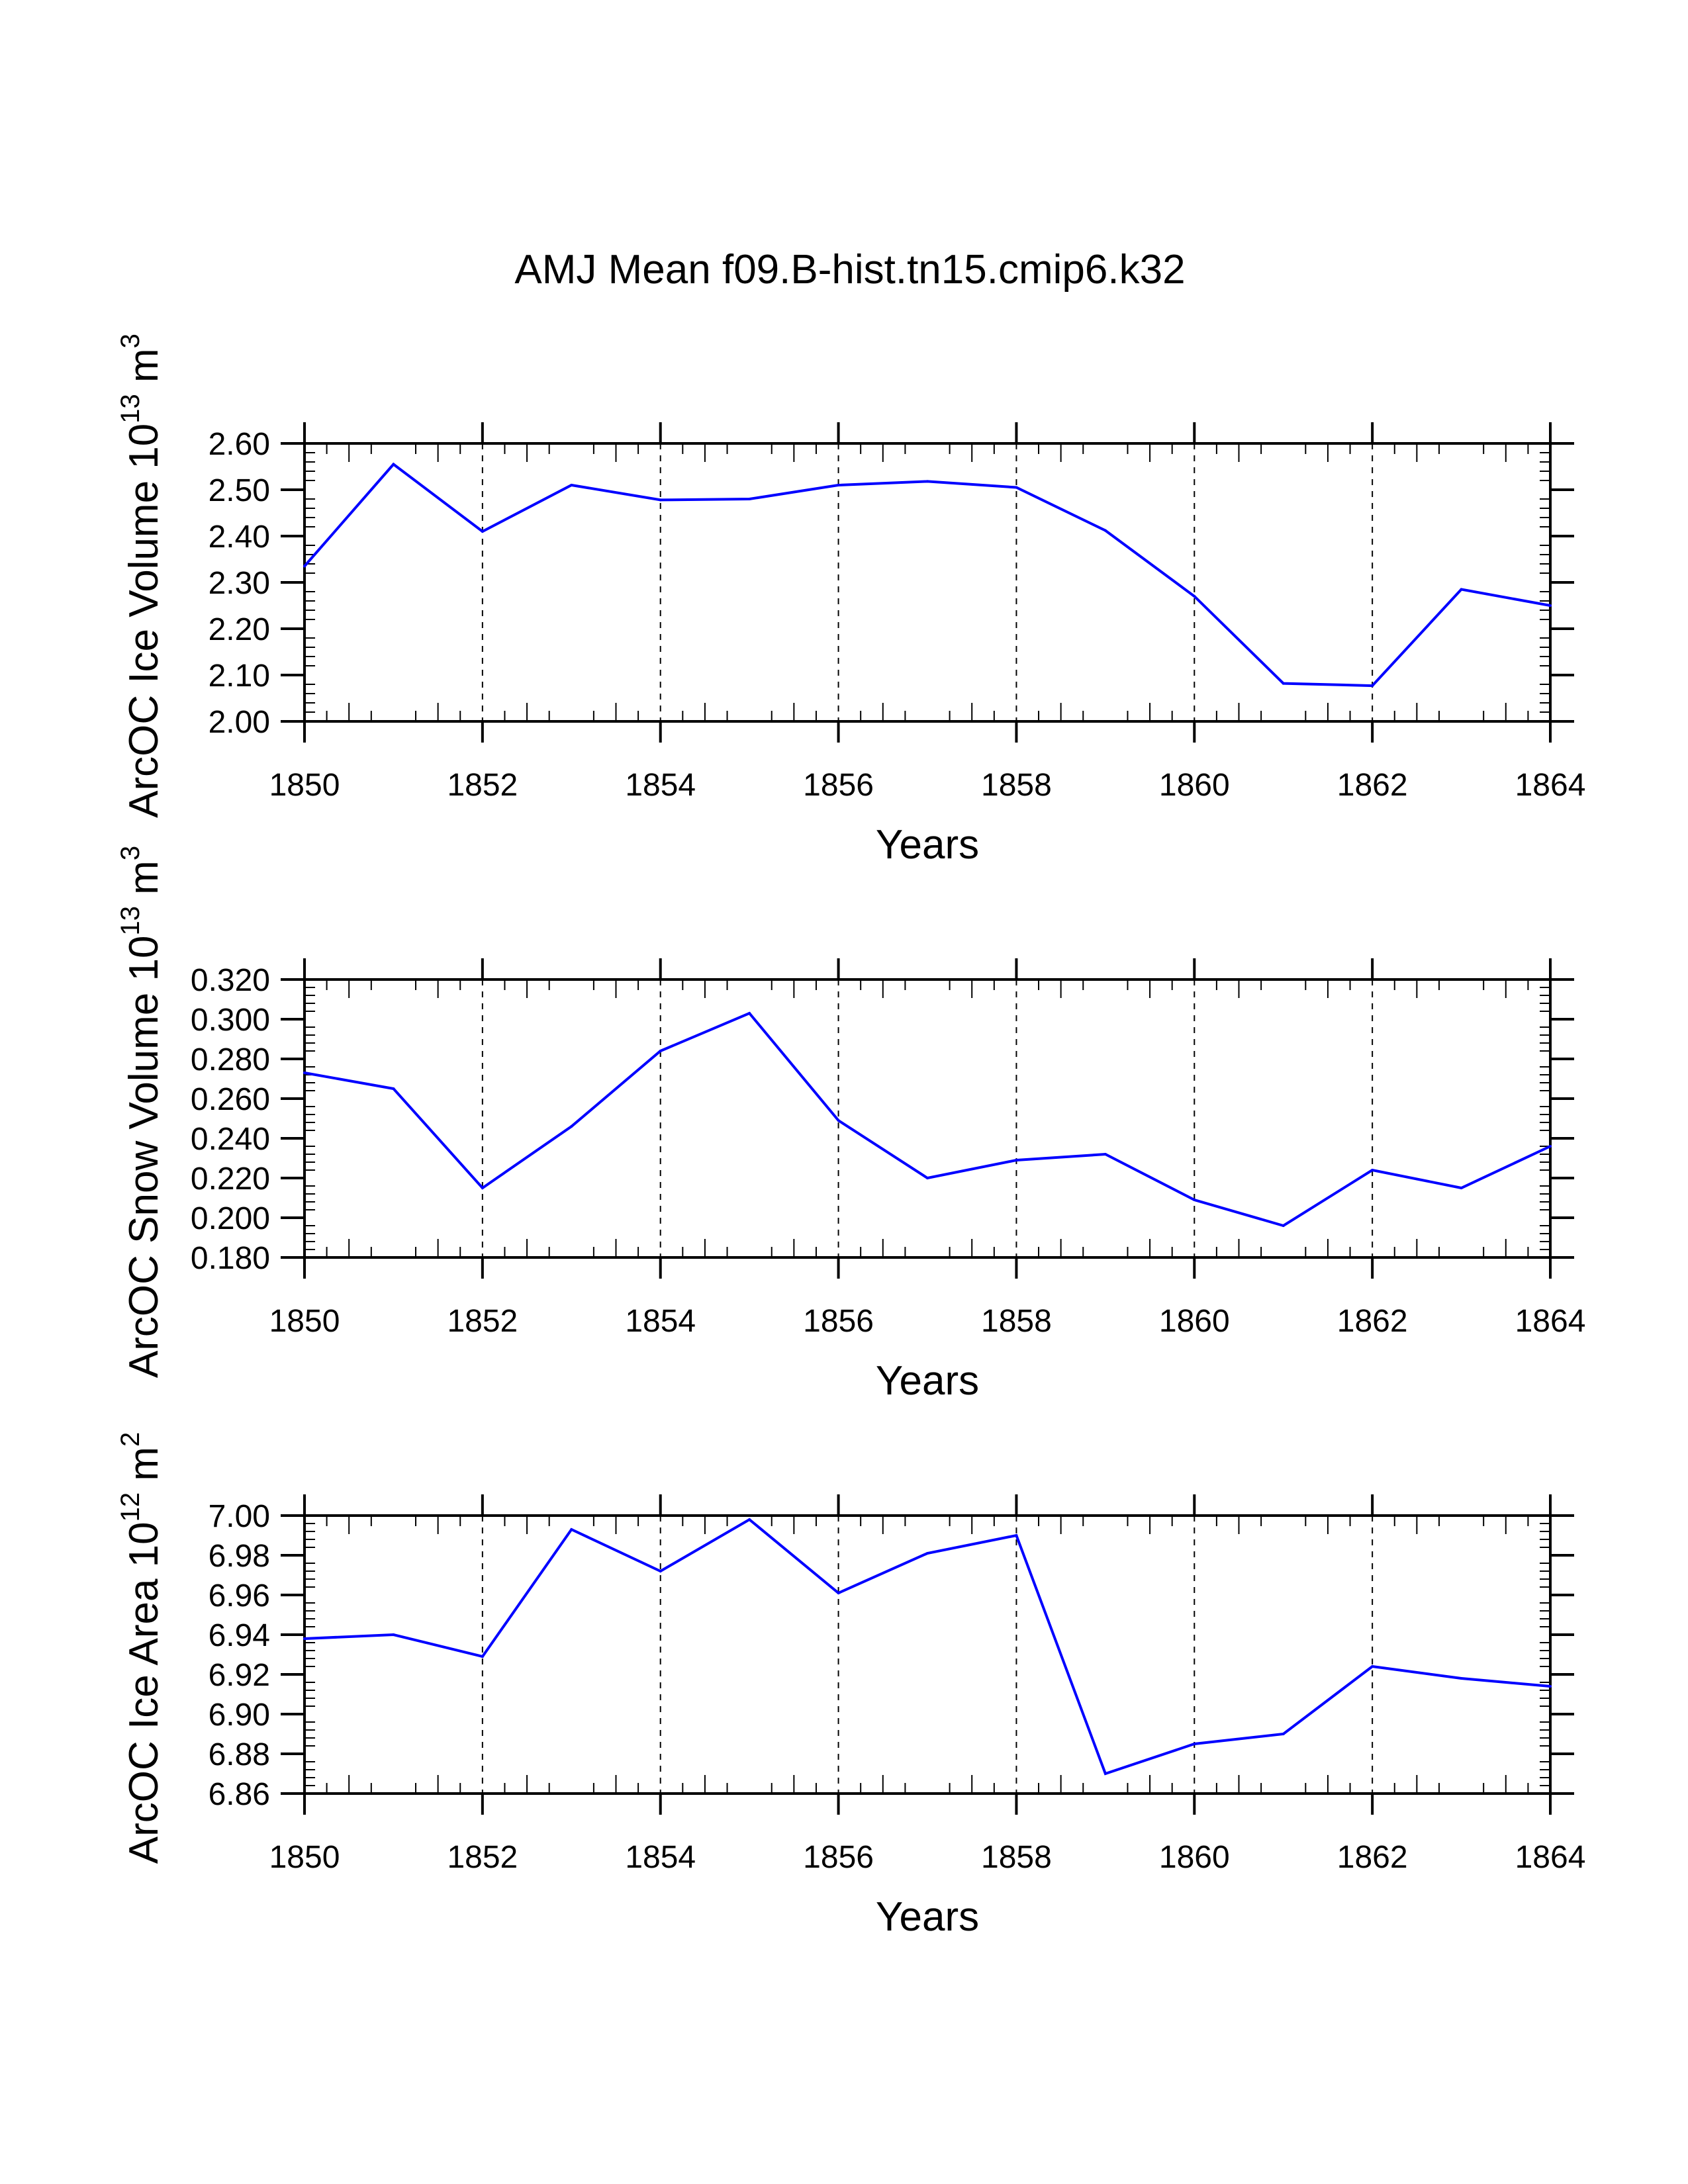  Describe the element at coordinates (144, 1157) in the screenshot. I see `y-axis-title-text: ArcOC Snow Volume 10` at that location.